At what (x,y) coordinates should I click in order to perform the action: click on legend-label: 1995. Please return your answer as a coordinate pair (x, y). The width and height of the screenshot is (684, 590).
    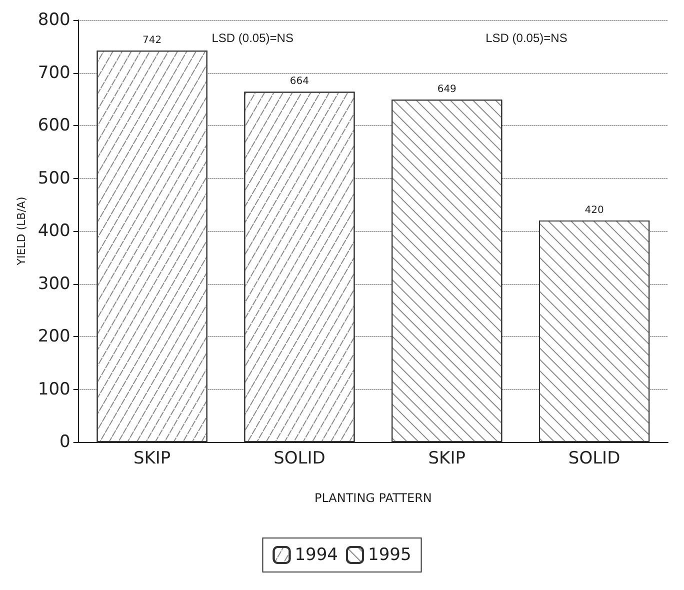
    Looking at the image, I should click on (390, 555).